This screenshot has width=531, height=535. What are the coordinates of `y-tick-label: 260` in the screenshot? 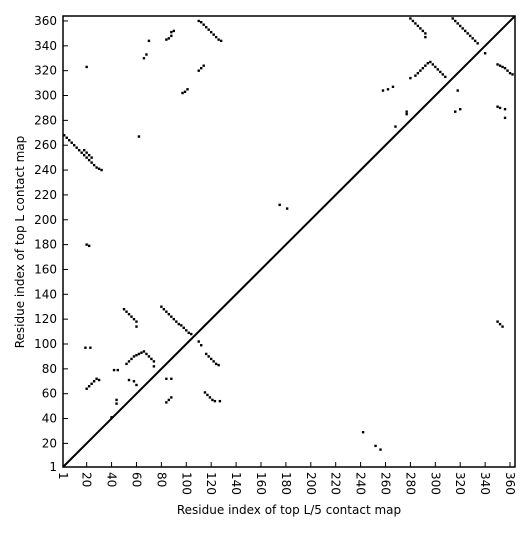 It's located at (45, 145).